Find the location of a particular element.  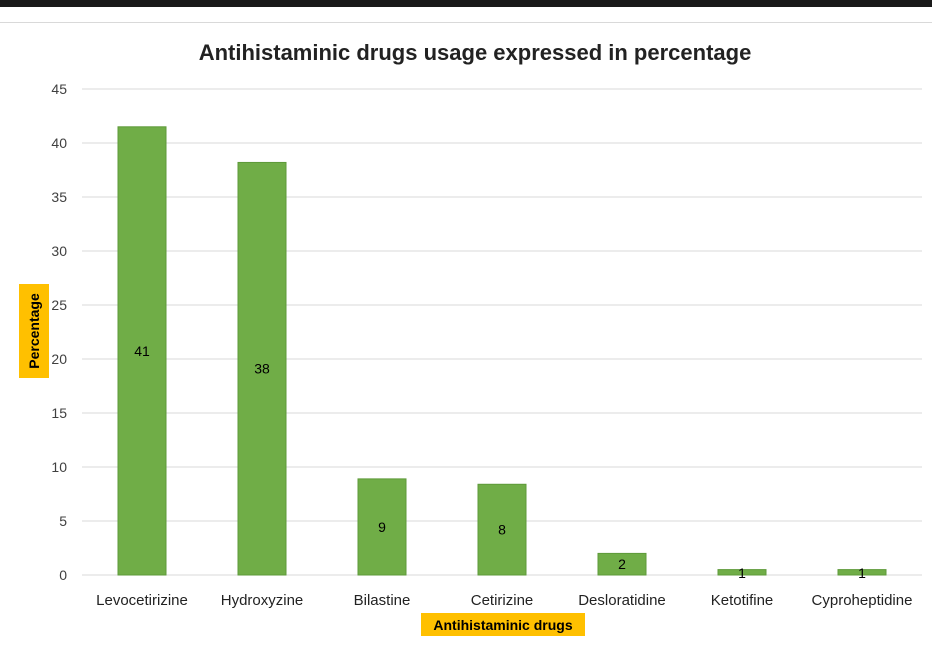

y-tick-label: 0 is located at coordinates (63, 575).